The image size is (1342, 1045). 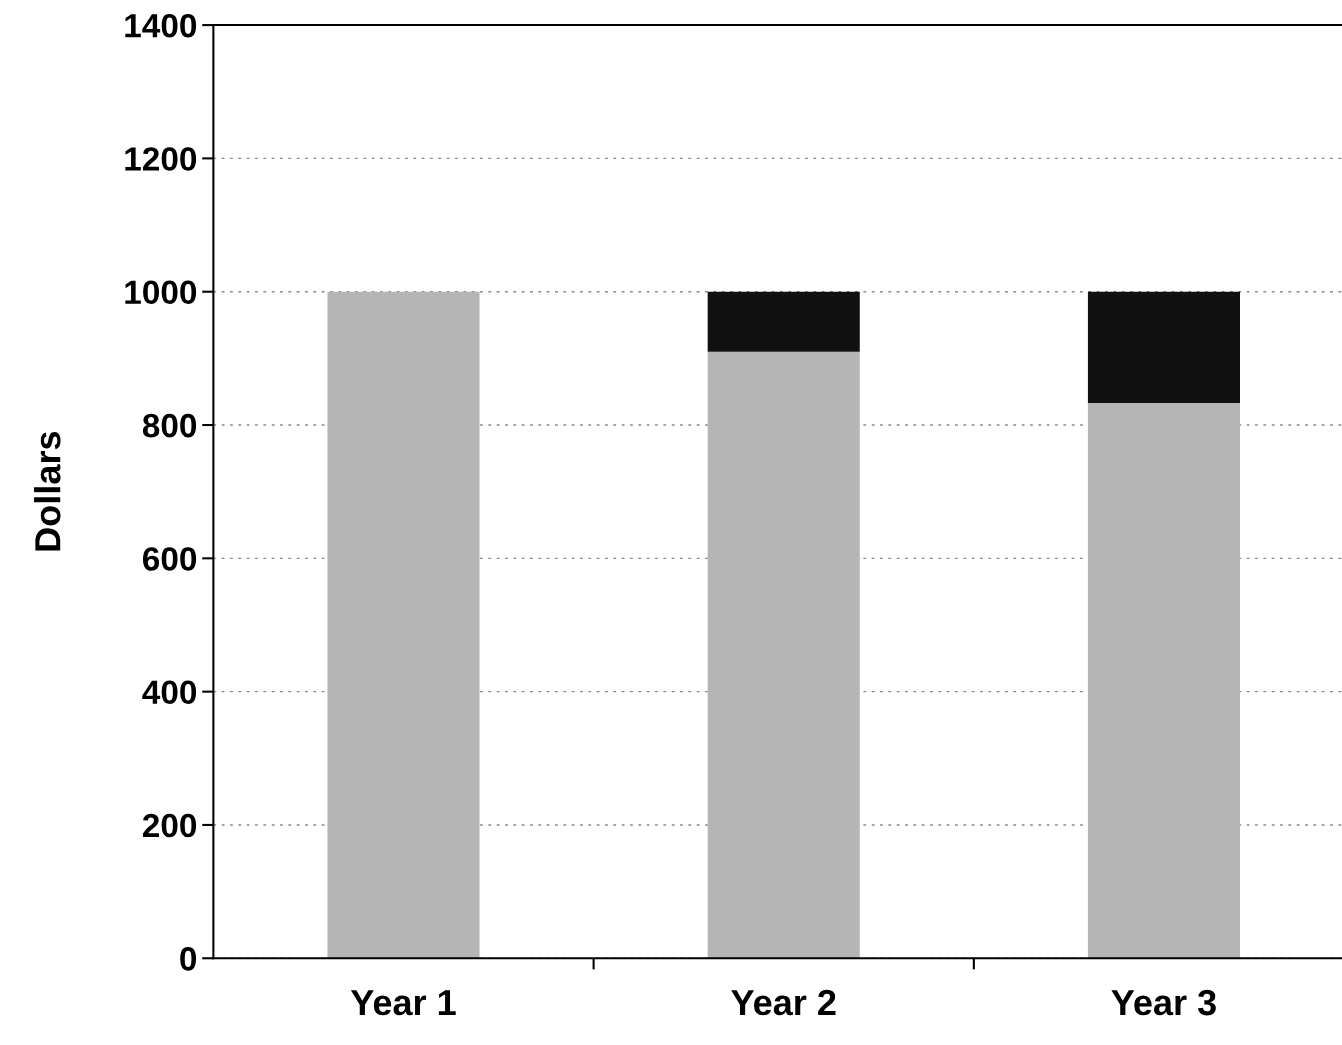 What do you see at coordinates (169, 425) in the screenshot?
I see `y-tick-label: 800` at bounding box center [169, 425].